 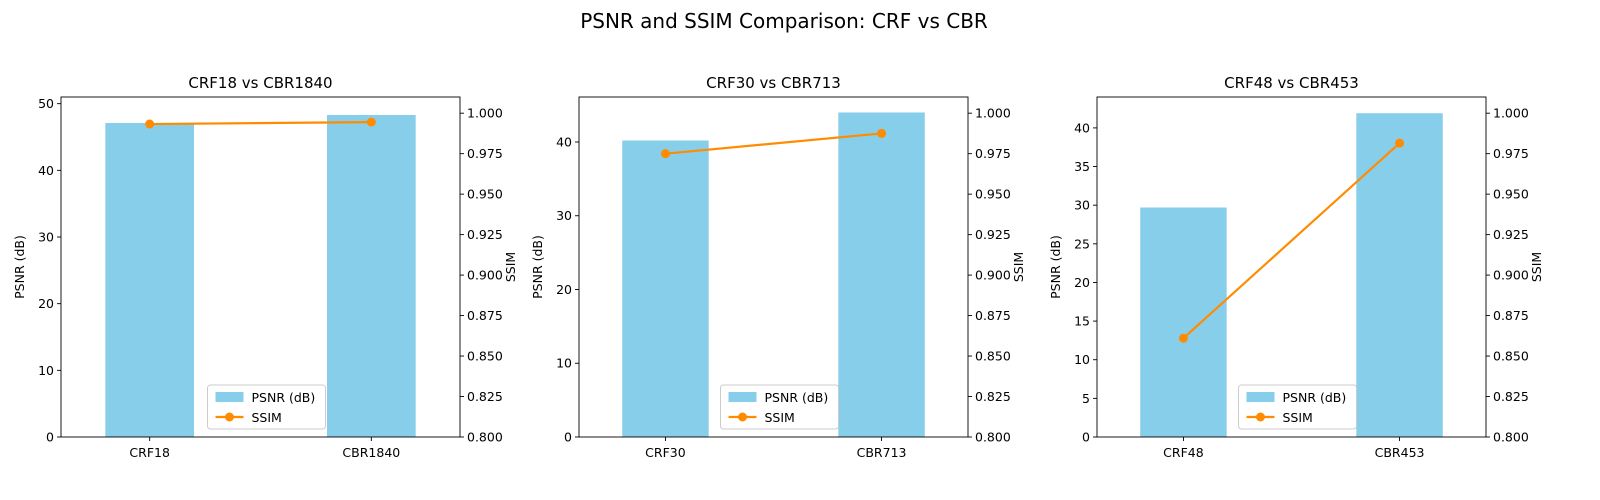 I want to click on left-tick-label: 50, so click(x=46, y=103).